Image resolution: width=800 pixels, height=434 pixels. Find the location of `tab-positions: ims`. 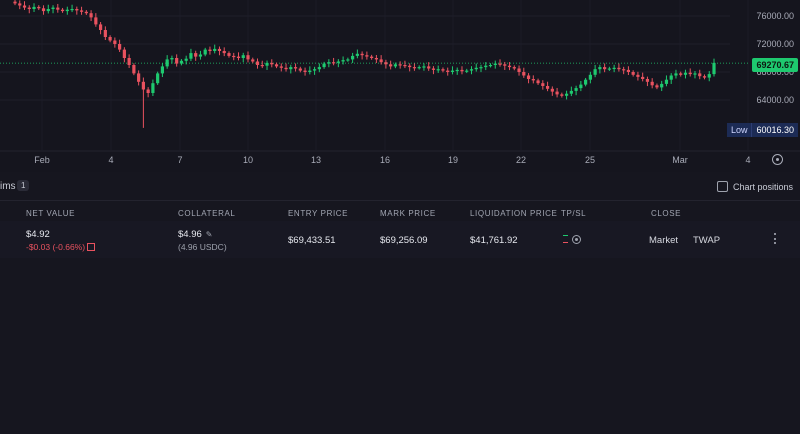

tab-positions: ims is located at coordinates (8, 186).